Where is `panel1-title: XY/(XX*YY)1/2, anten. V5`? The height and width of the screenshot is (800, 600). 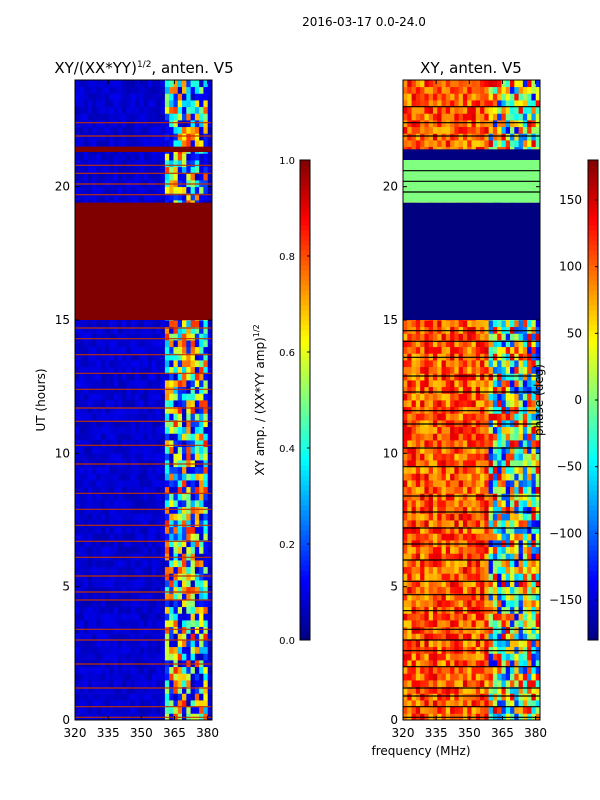 panel1-title: XY/(XX*YY)1/2, anten. V5 is located at coordinates (143, 68).